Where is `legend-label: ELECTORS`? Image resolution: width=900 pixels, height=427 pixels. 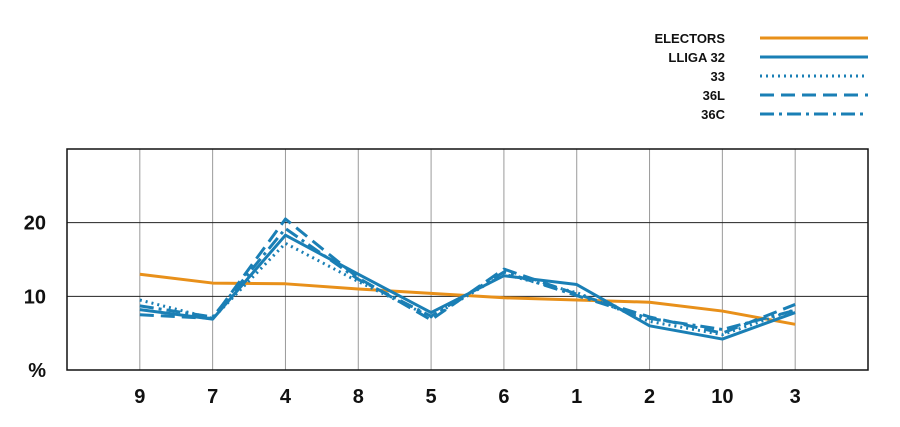
legend-label: ELECTORS is located at coordinates (689, 38).